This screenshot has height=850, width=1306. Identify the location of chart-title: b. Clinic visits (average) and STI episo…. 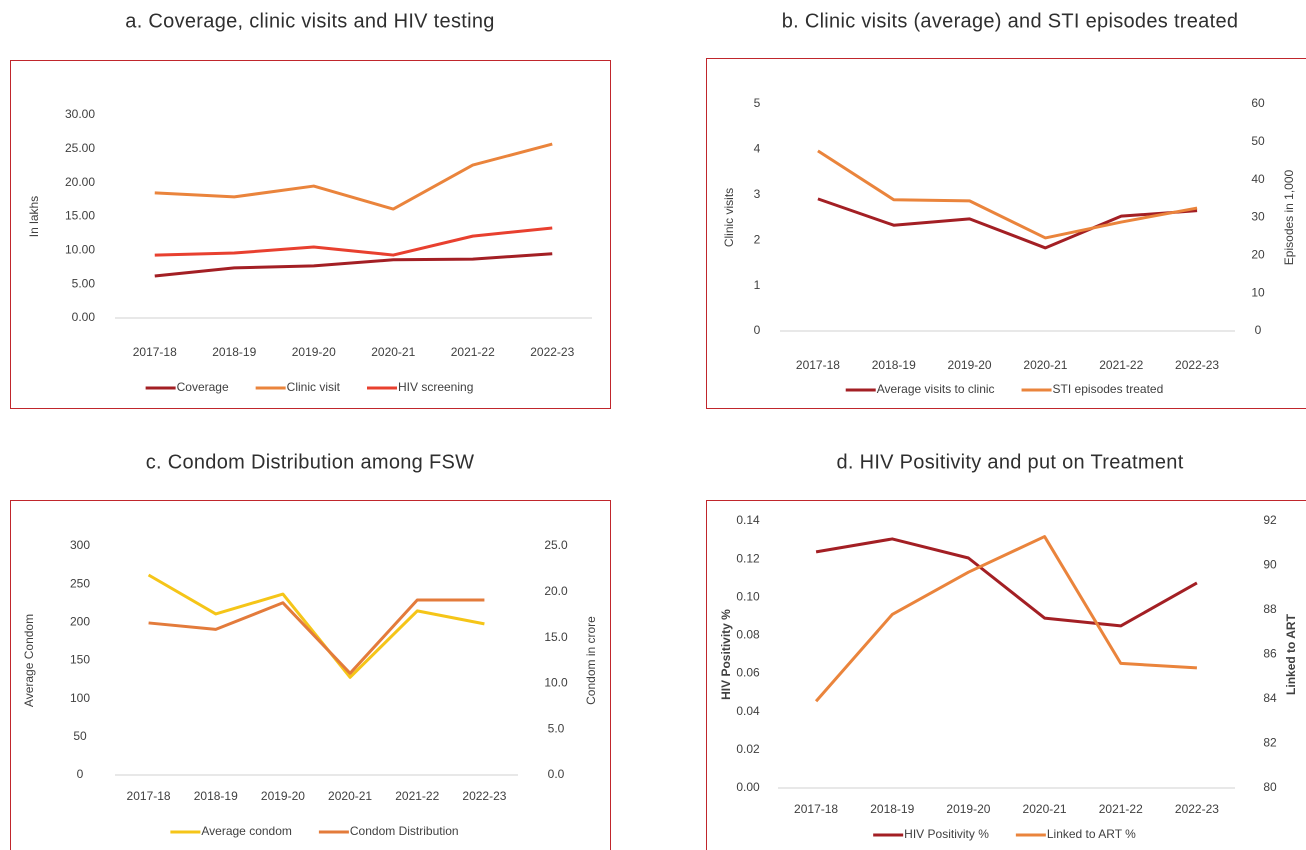
(1010, 21).